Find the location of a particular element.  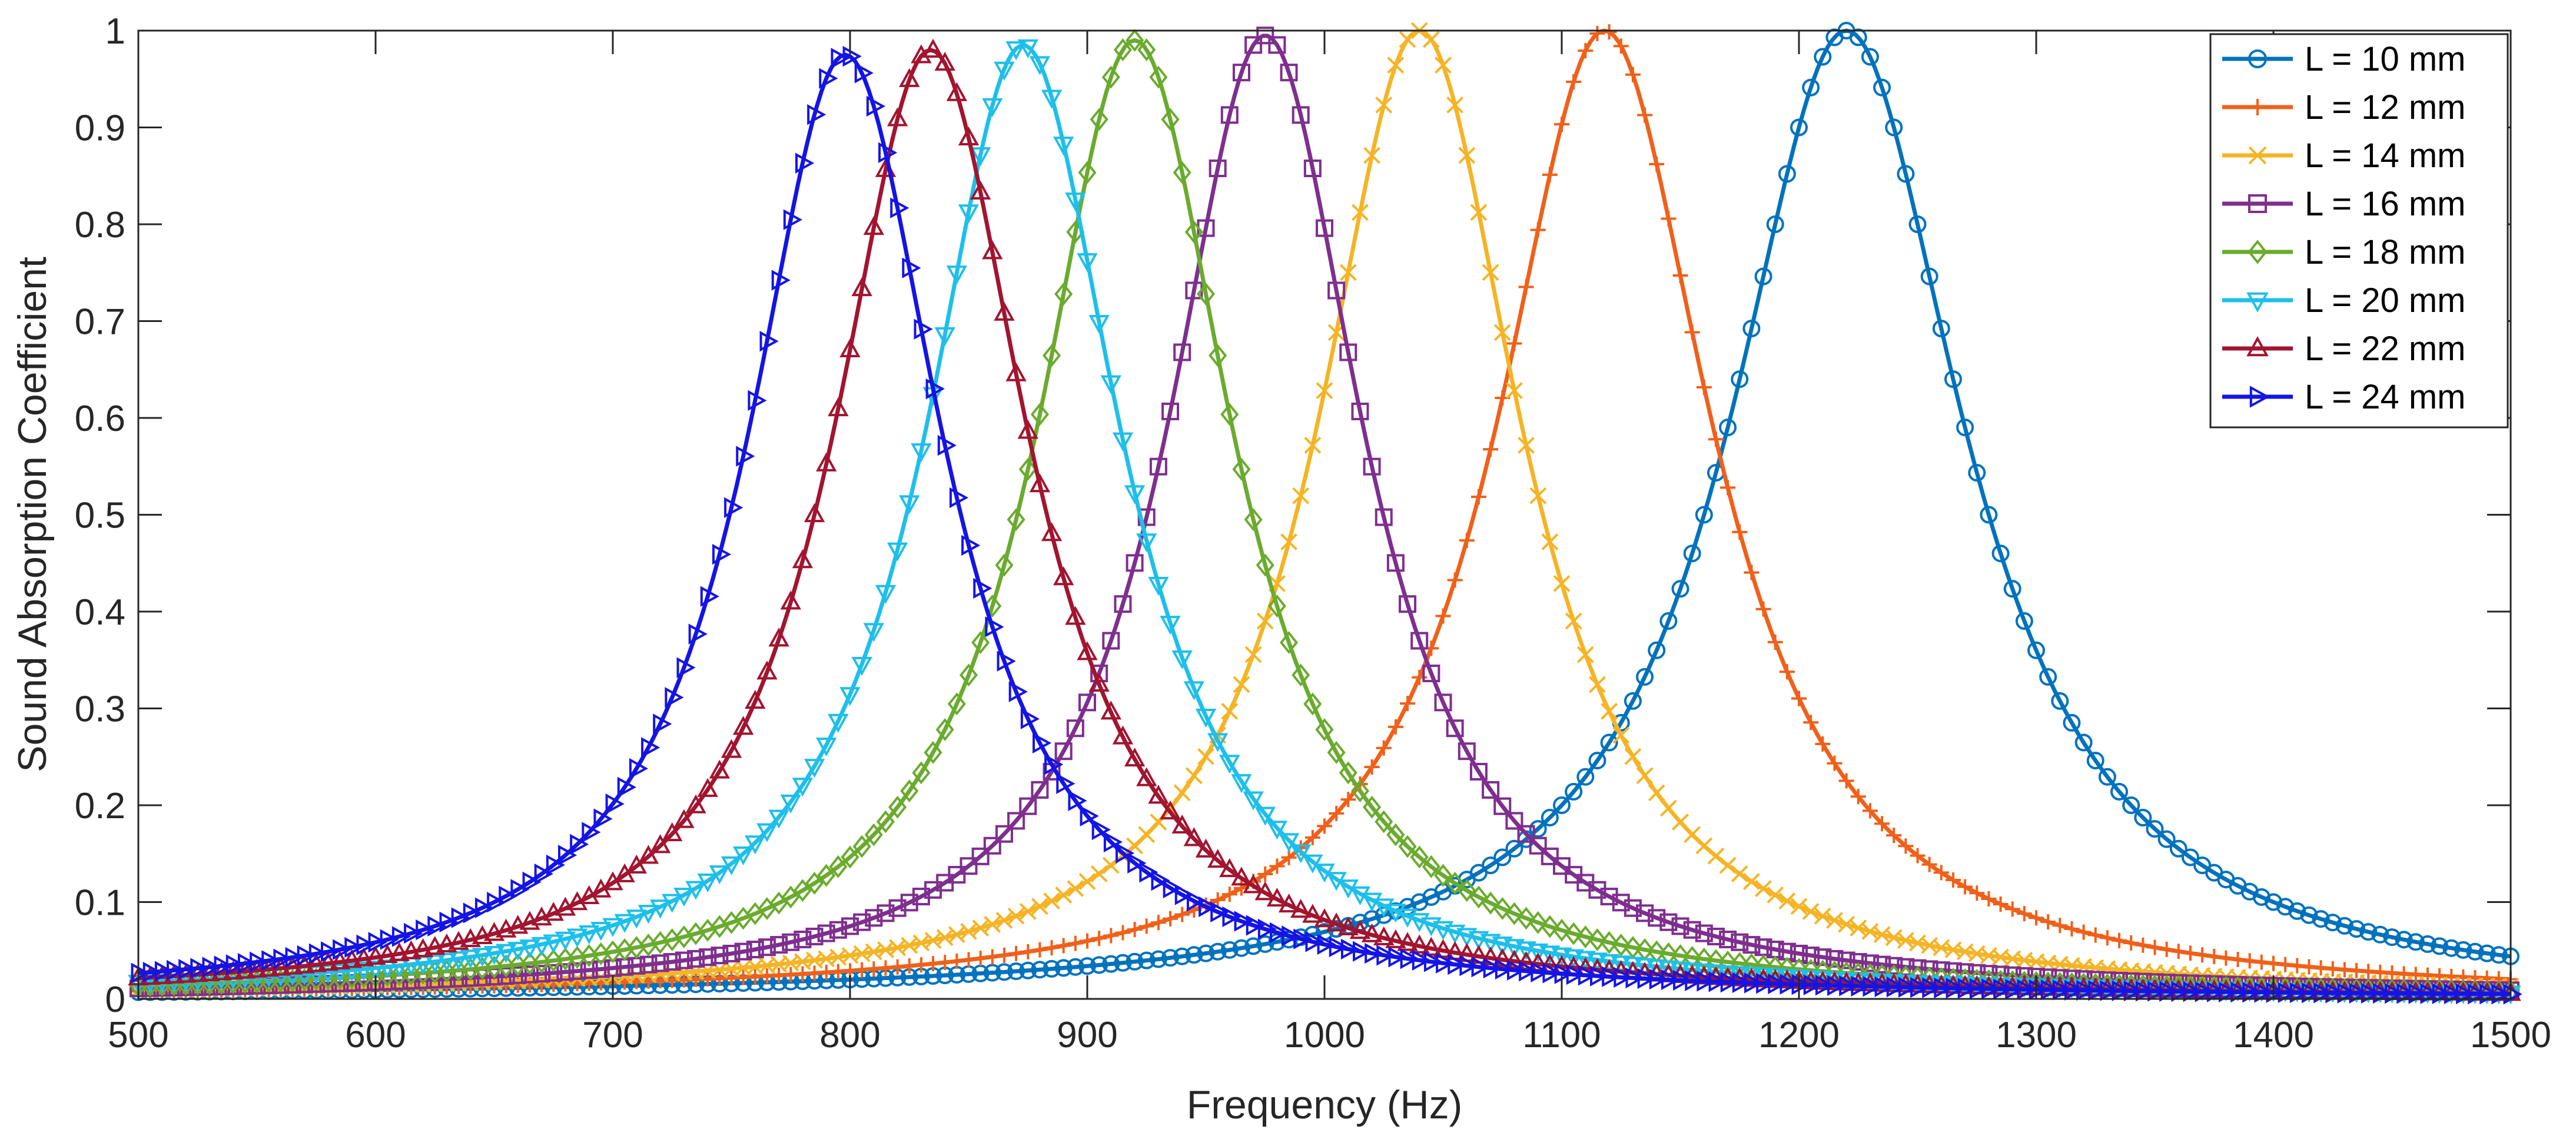

legend-entry: L = 22 mm is located at coordinates (2343, 349).